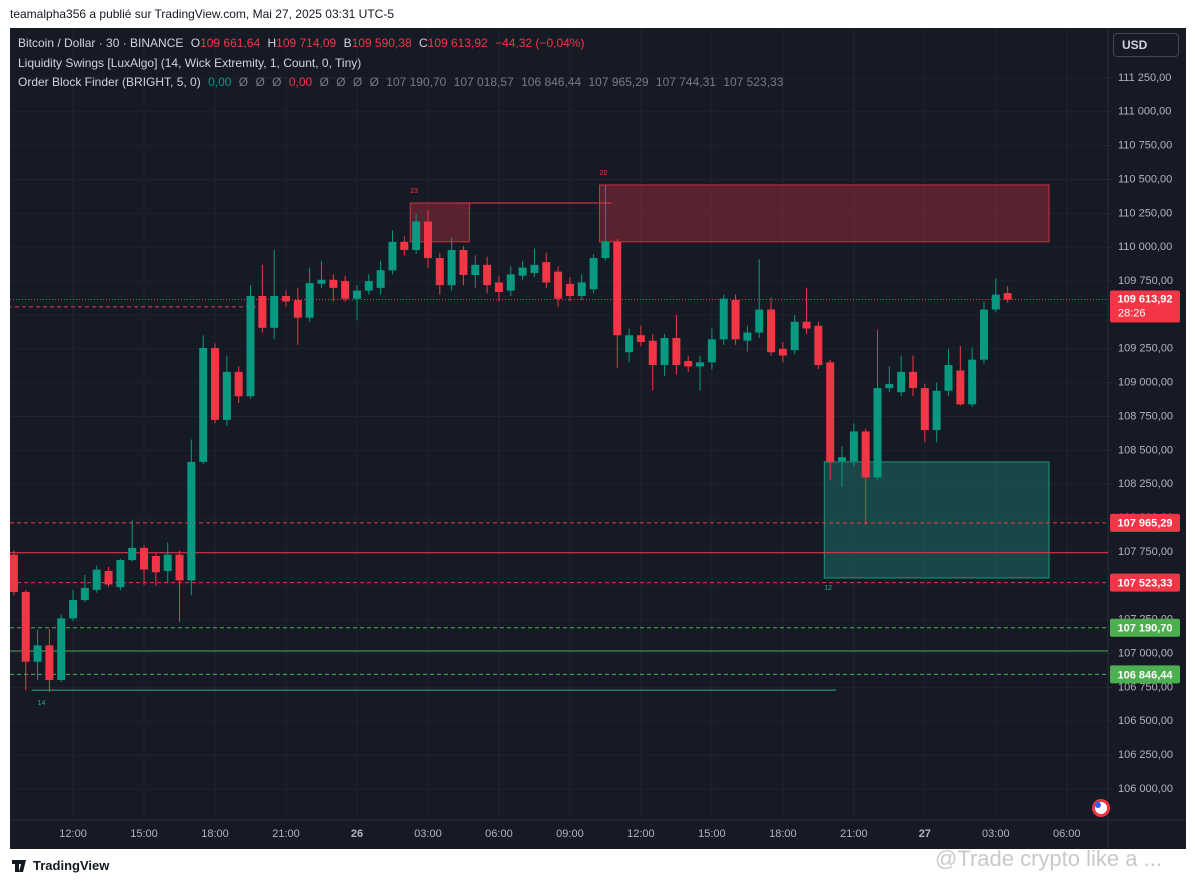 This screenshot has width=1195, height=884. What do you see at coordinates (540, 43) in the screenshot?
I see `change: −44,32 (−0,04%)` at bounding box center [540, 43].